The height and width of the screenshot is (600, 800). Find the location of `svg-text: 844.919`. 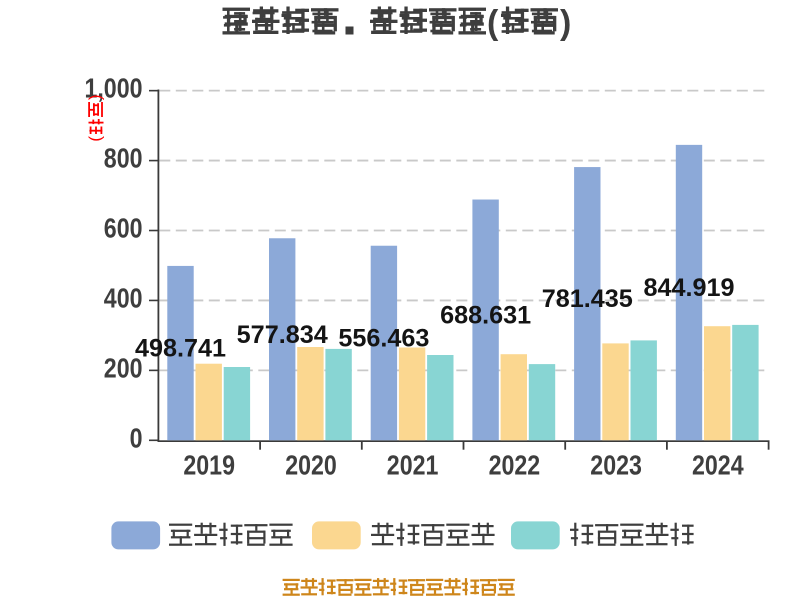

svg-text: 844.919 is located at coordinates (688, 288).